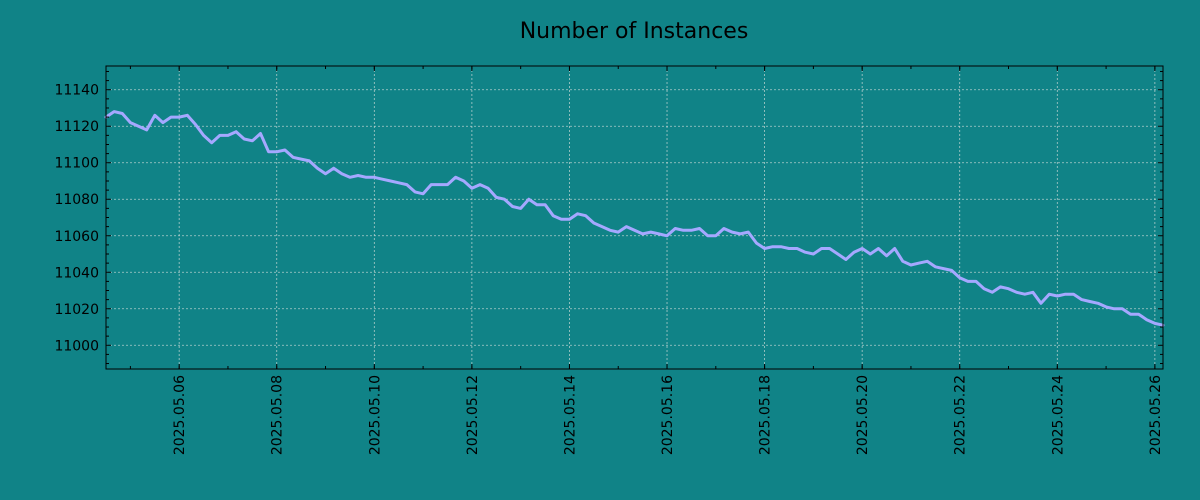  What do you see at coordinates (76, 91) in the screenshot?
I see `y-tick-label: 11140` at bounding box center [76, 91].